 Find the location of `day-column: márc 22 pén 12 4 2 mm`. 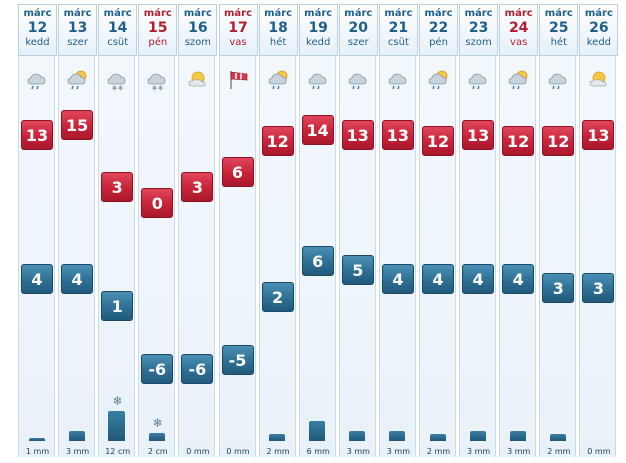

day-column: márc 22 pén 12 4 2 mm is located at coordinates (438, 230).